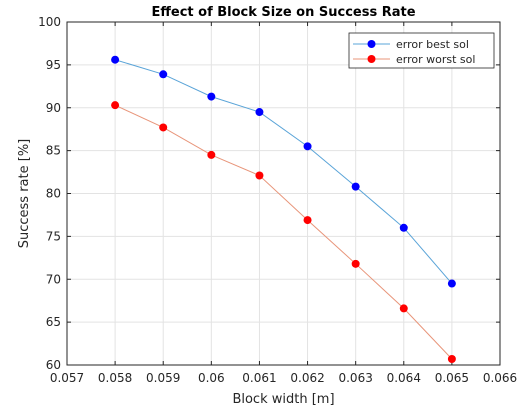  What do you see at coordinates (115, 378) in the screenshot?
I see `x-tick-label: 0.058` at bounding box center [115, 378].